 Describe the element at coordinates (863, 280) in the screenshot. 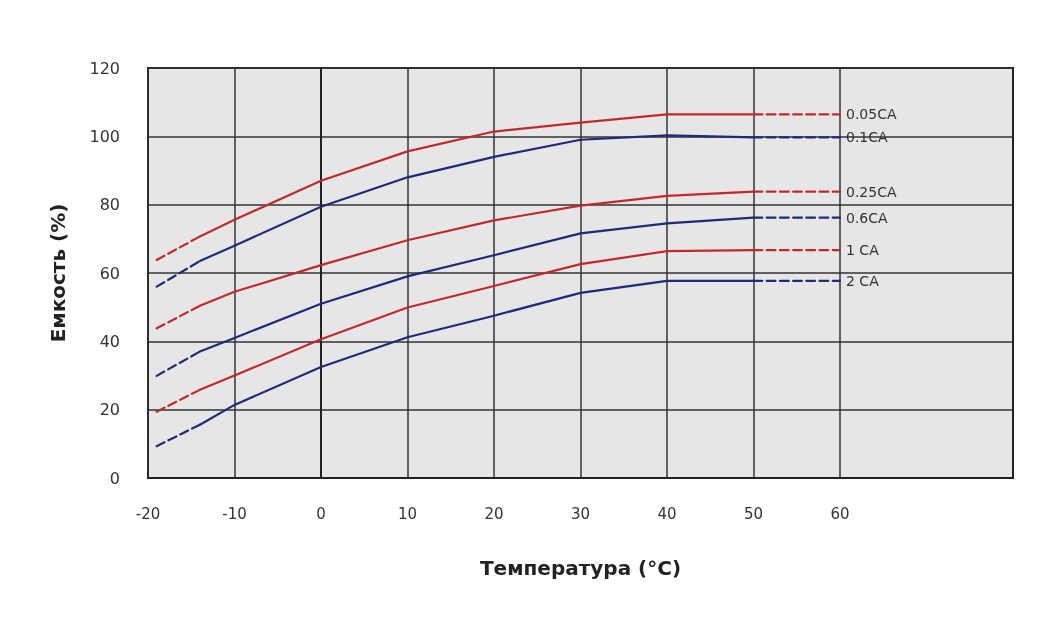

I see `series-label: 2 CA` at that location.